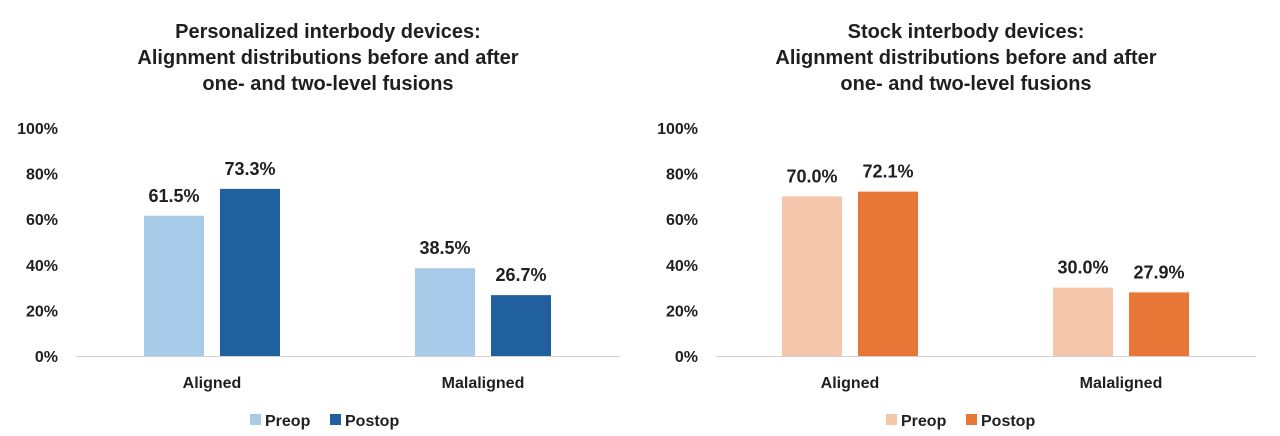 This screenshot has height=436, width=1280. I want to click on chart-title-line: Personalized interbody devices:, so click(328, 32).